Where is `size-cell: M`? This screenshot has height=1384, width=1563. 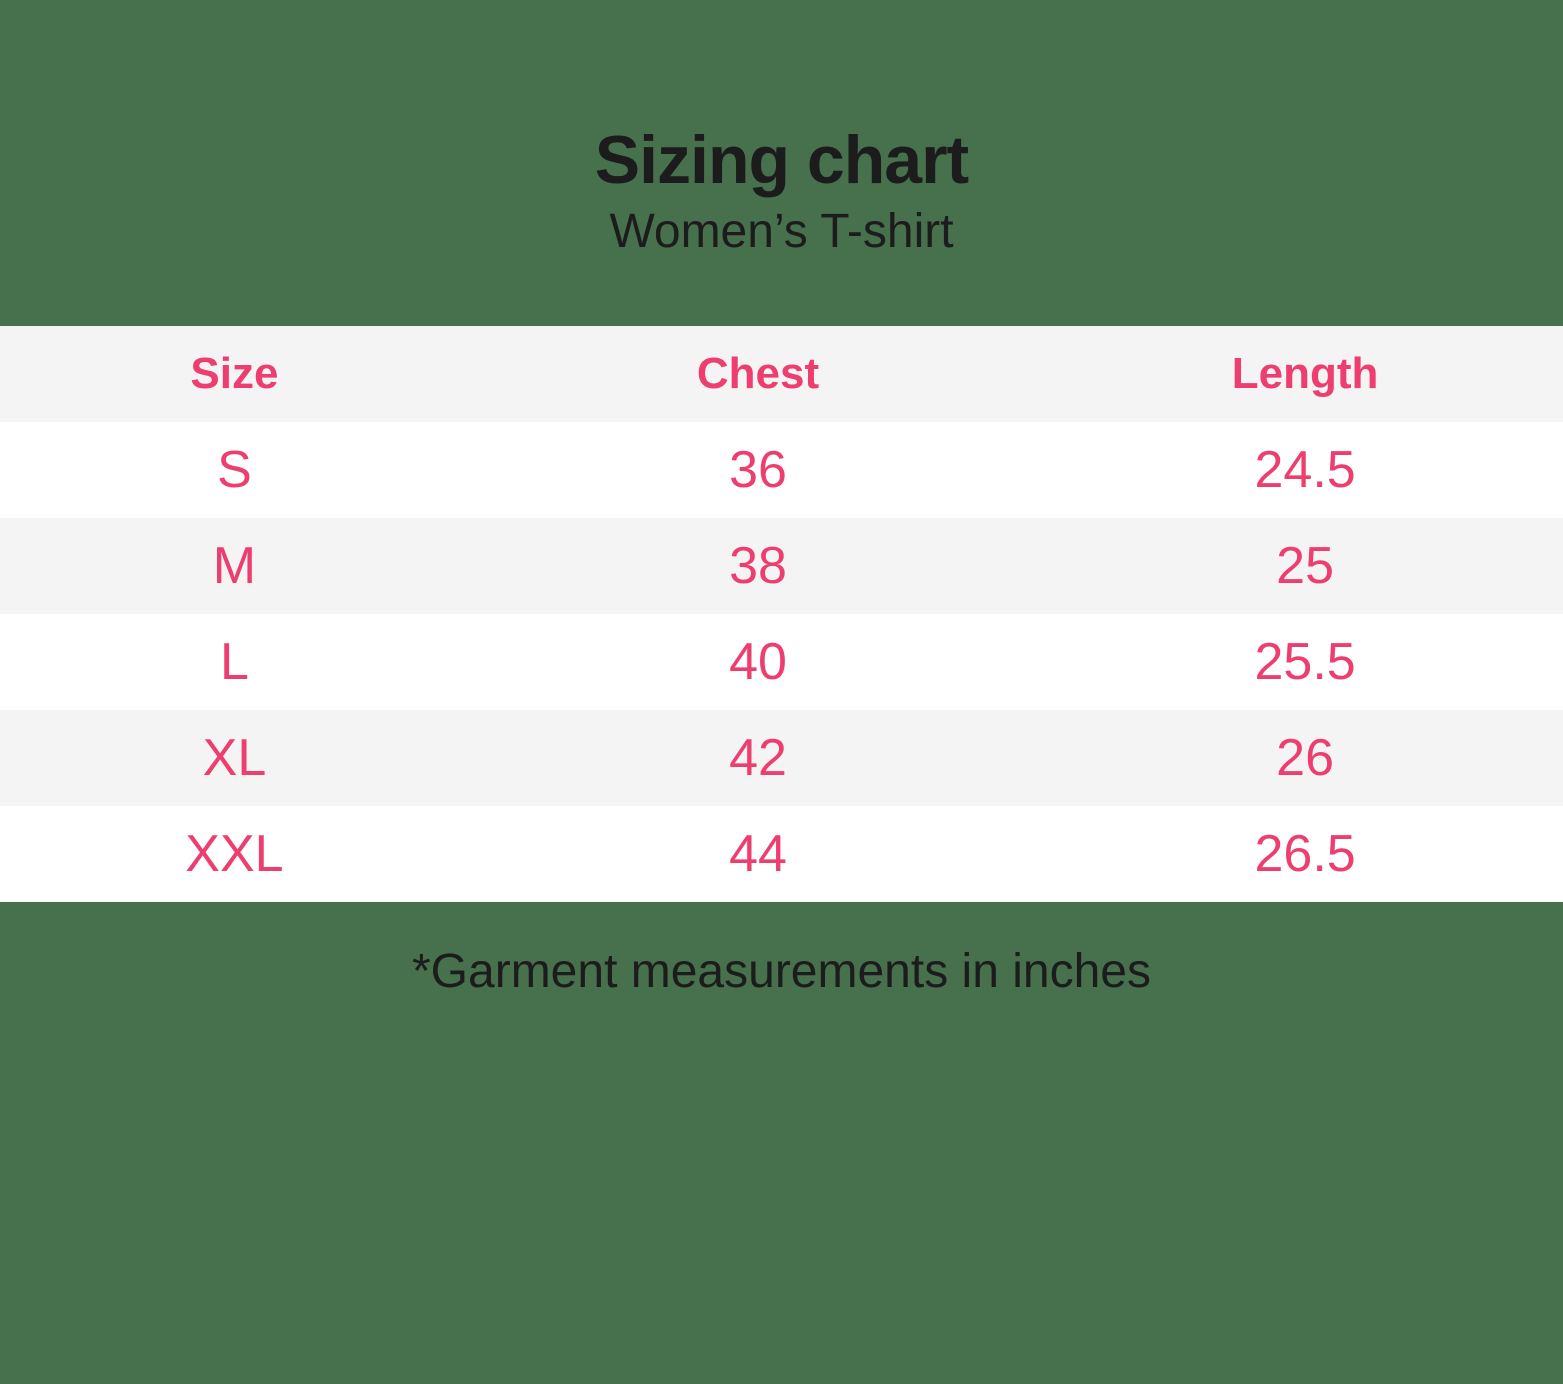 size-cell: M is located at coordinates (234, 566).